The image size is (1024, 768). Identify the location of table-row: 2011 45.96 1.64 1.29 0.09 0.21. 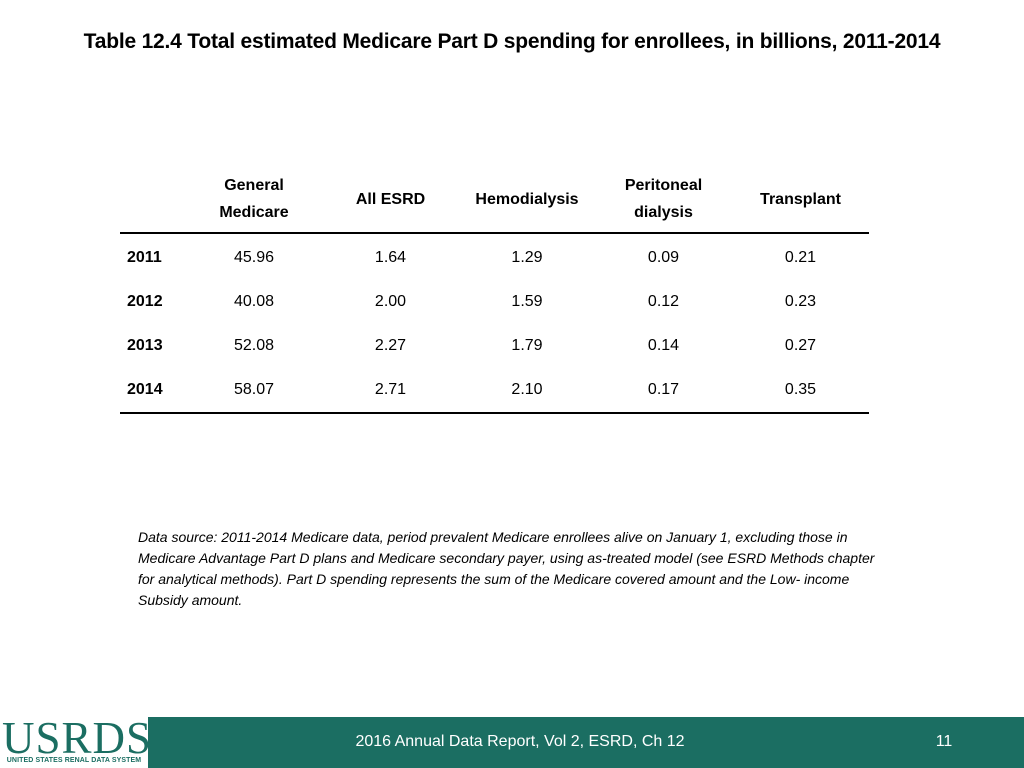
(494, 256).